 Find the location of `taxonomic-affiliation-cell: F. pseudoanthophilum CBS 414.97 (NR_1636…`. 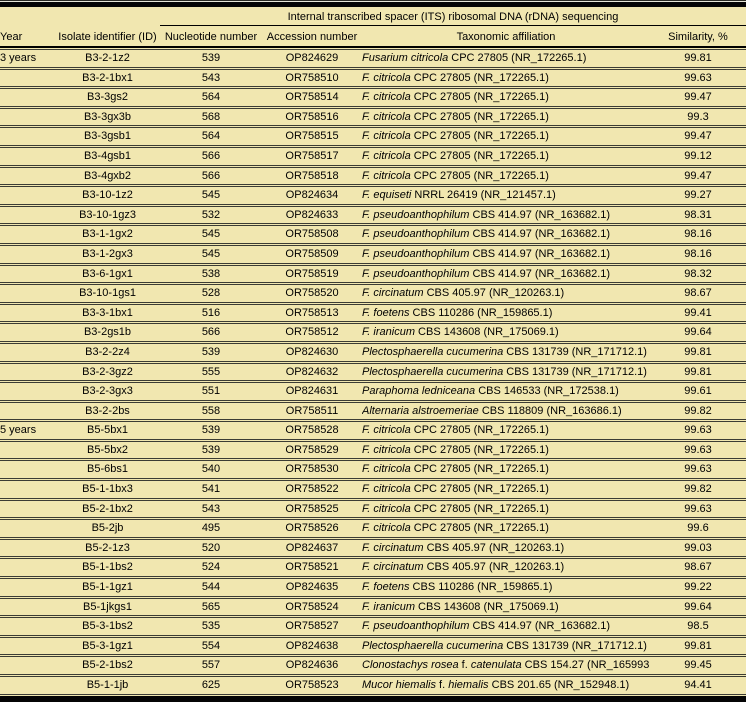

taxonomic-affiliation-cell: F. pseudoanthophilum CBS 414.97 (NR_1636… is located at coordinates (506, 626).